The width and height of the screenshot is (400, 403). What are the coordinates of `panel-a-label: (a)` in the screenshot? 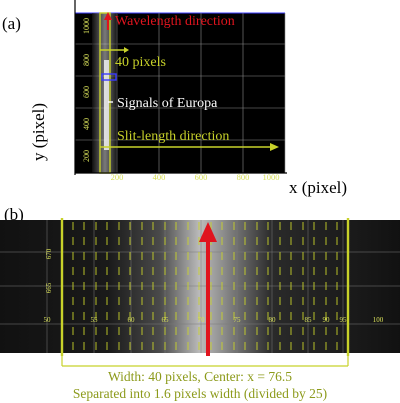 It's located at (11, 23).